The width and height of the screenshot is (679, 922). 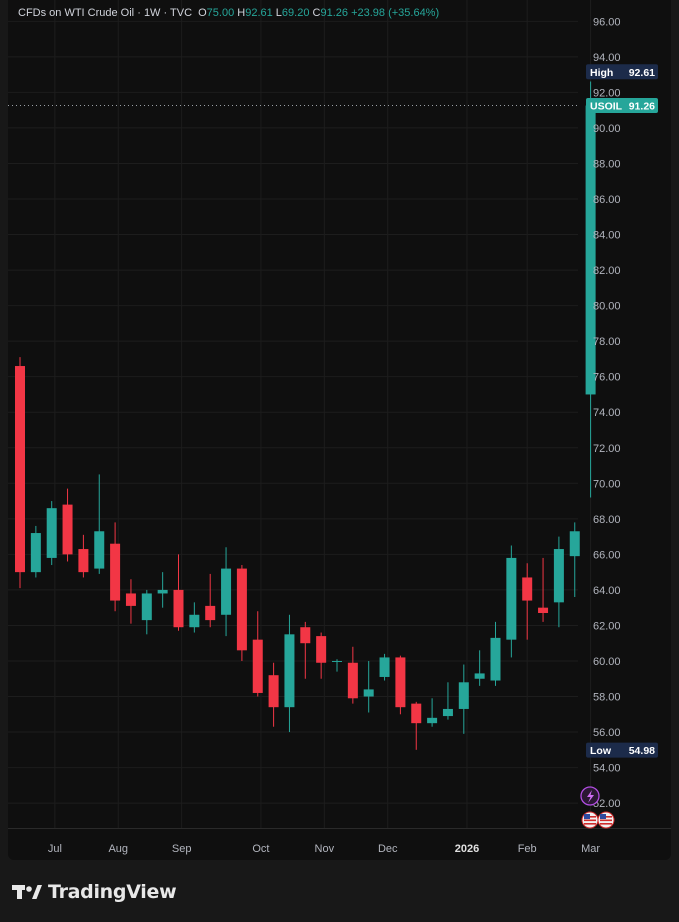 I want to click on time-tick-label: Oct, so click(x=260, y=849).